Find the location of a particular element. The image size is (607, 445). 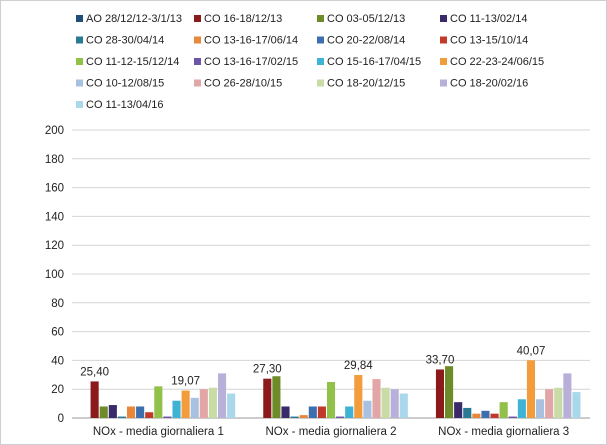

y-tick-label-60: 60 is located at coordinates (57, 333).